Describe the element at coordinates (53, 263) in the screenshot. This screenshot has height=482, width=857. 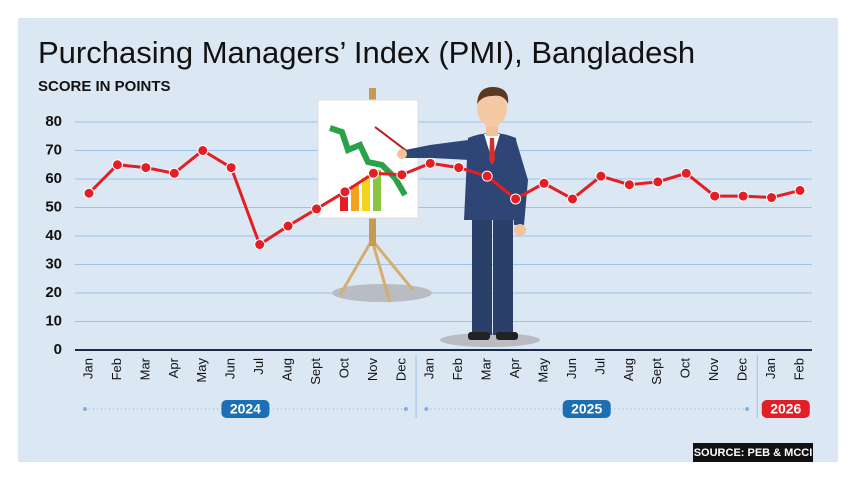
I see `y-tick-label: 30` at that location.